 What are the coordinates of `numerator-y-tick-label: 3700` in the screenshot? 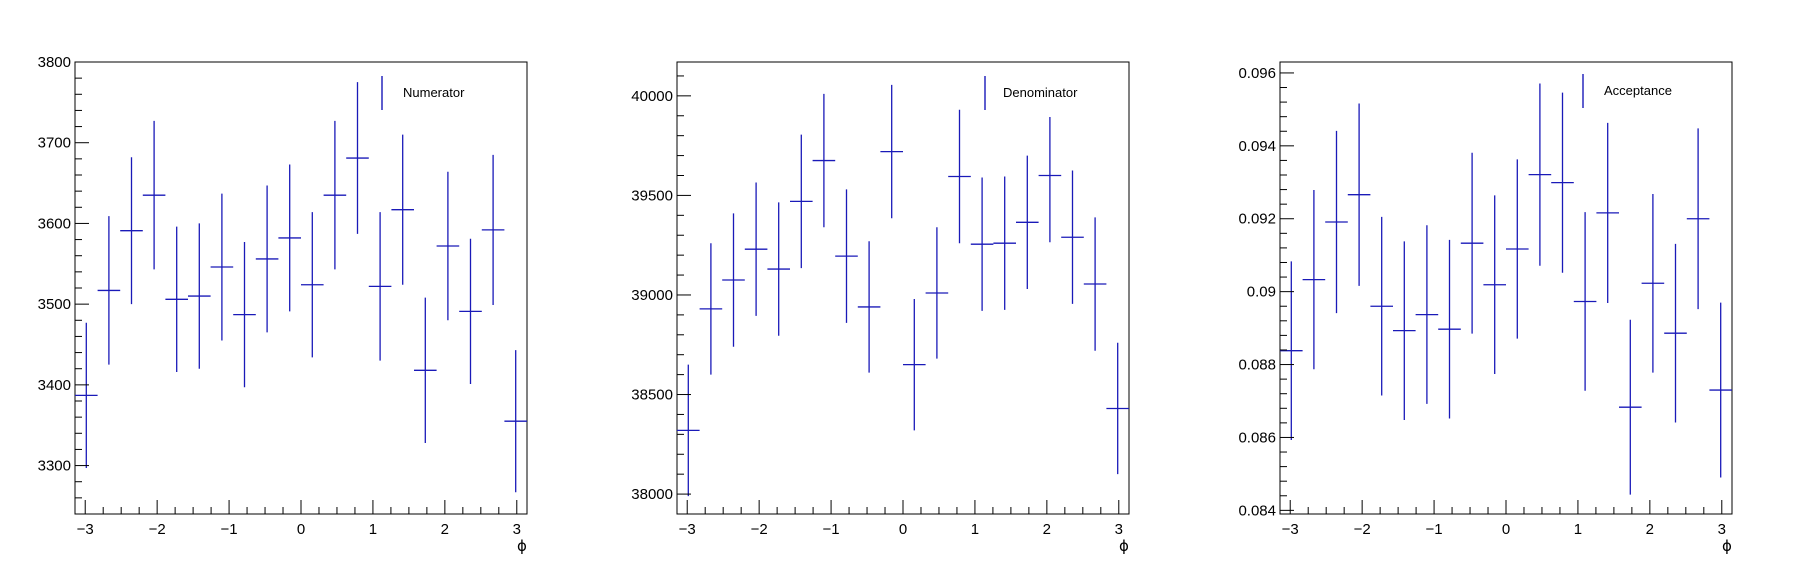 It's located at (54, 143).